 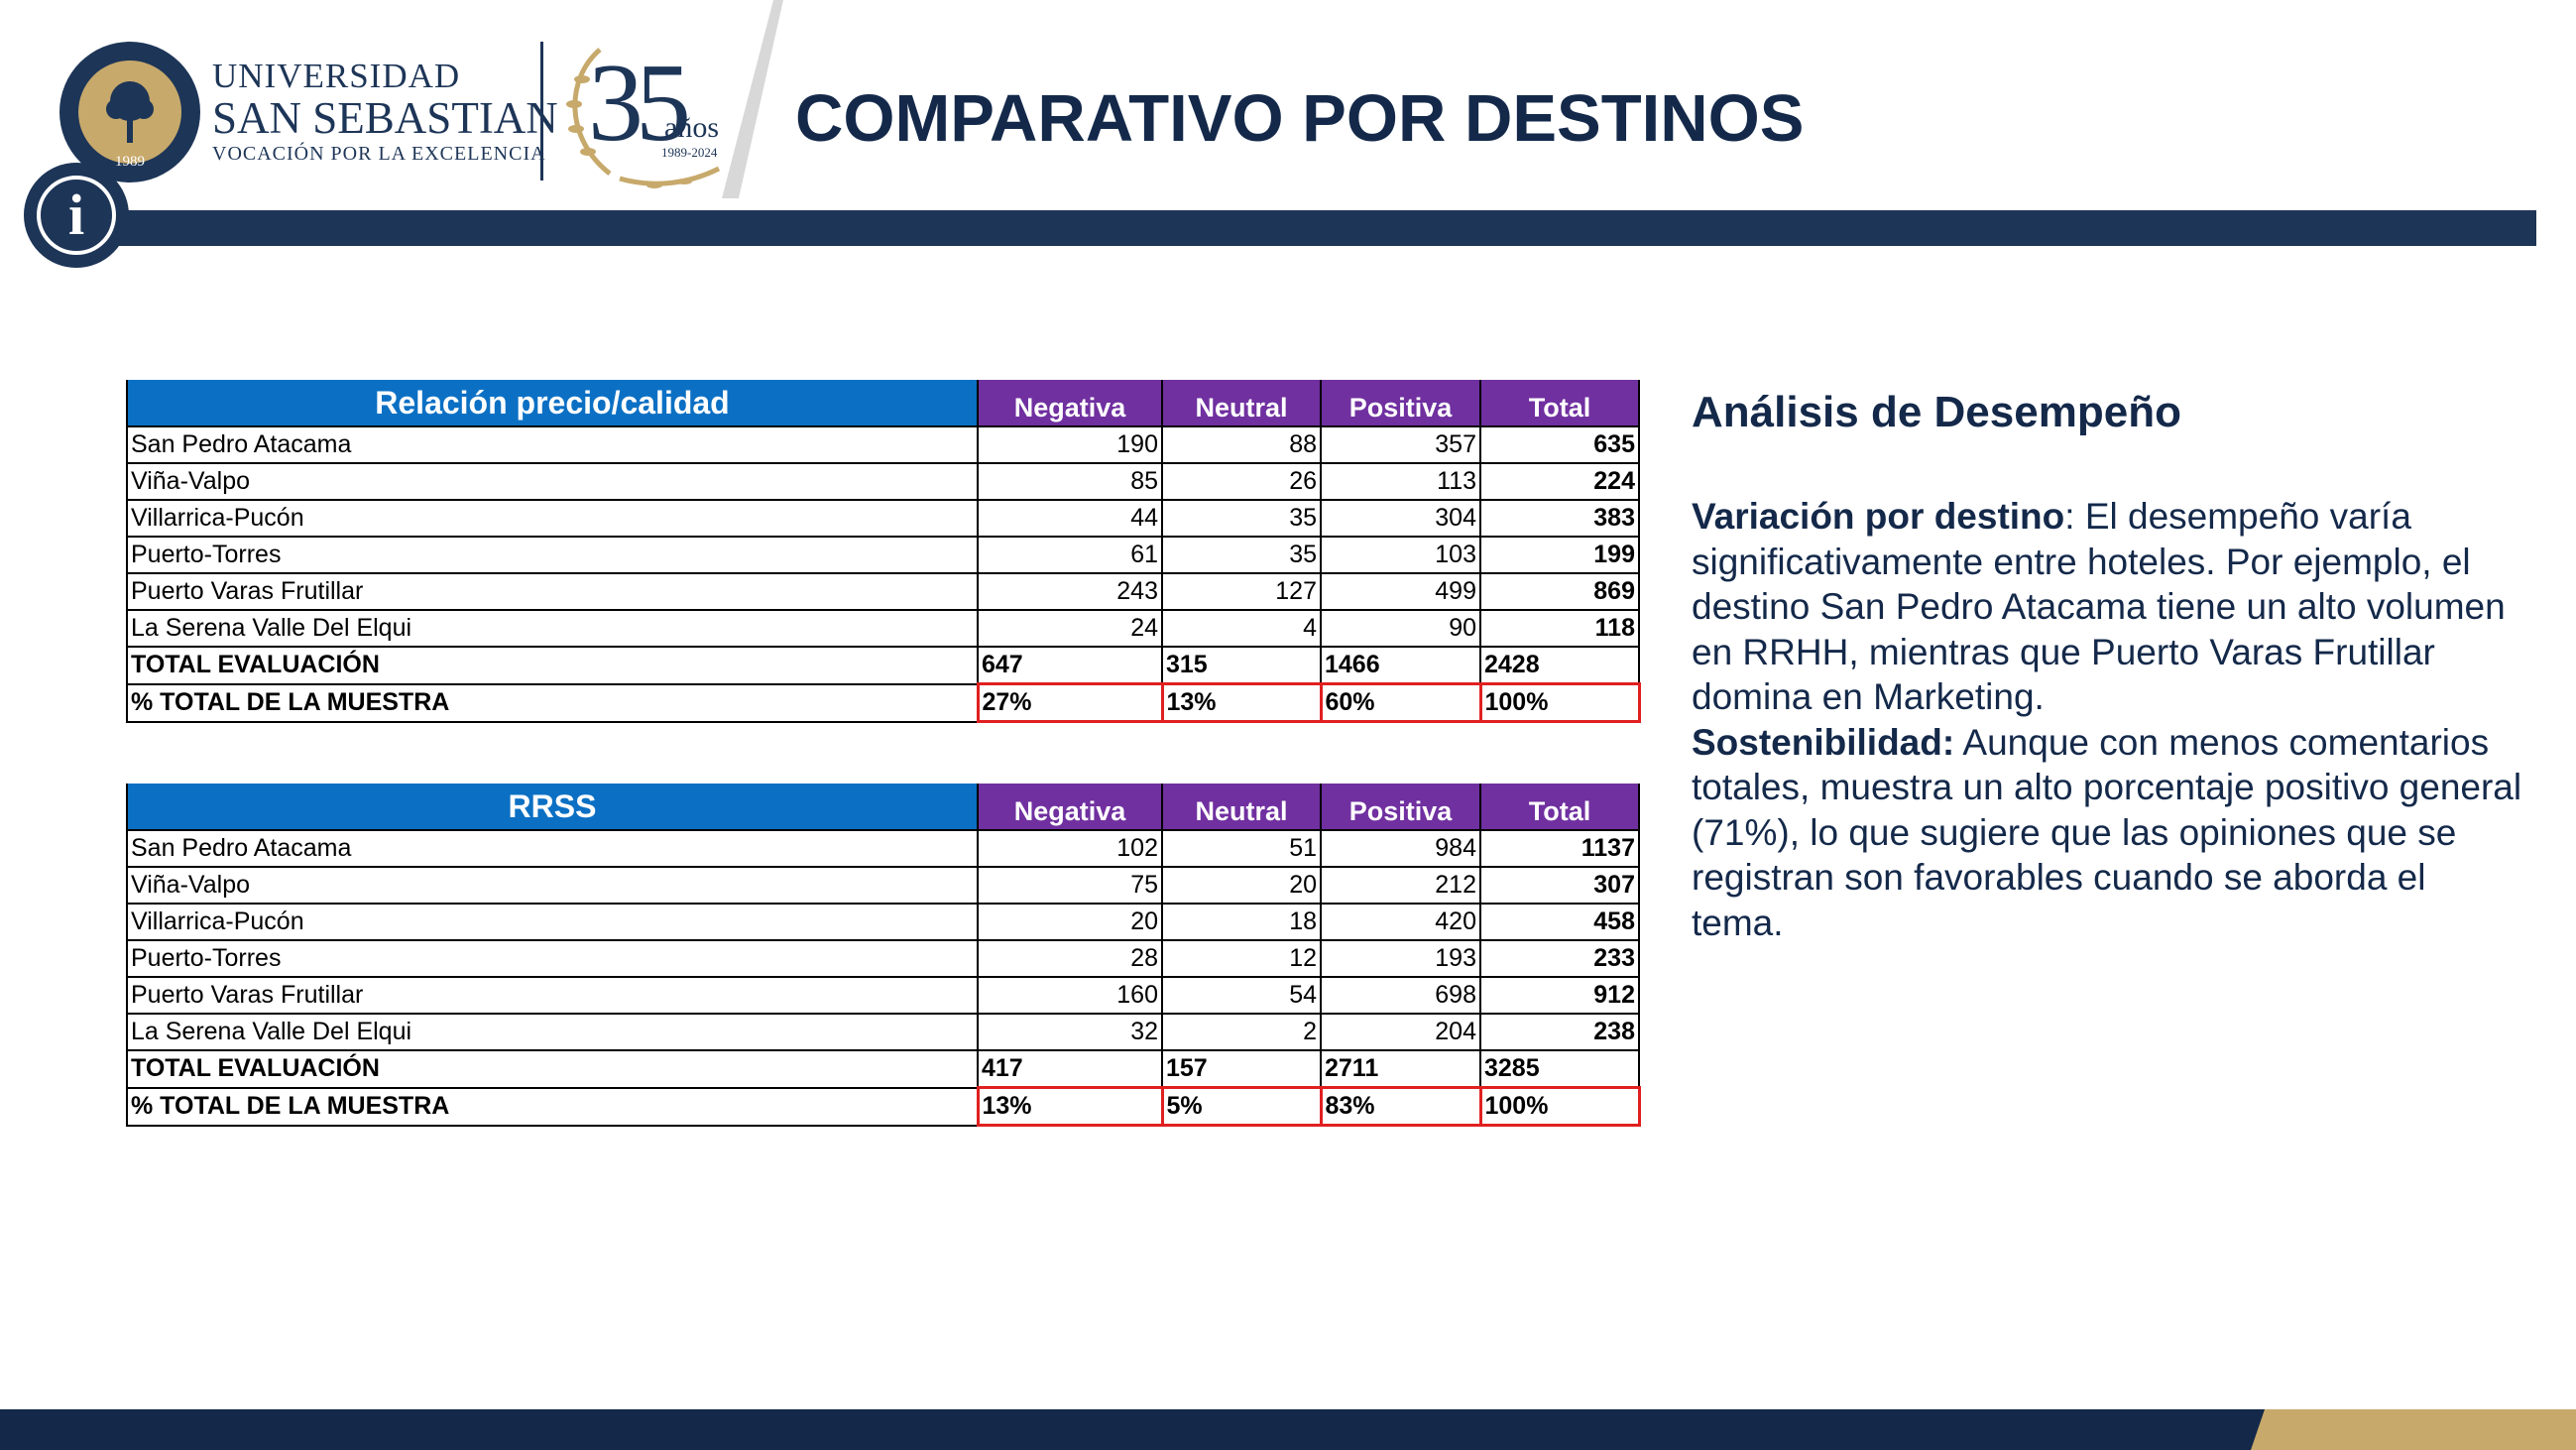 What do you see at coordinates (1241, 1106) in the screenshot?
I see `pct-neutral: 5%` at bounding box center [1241, 1106].